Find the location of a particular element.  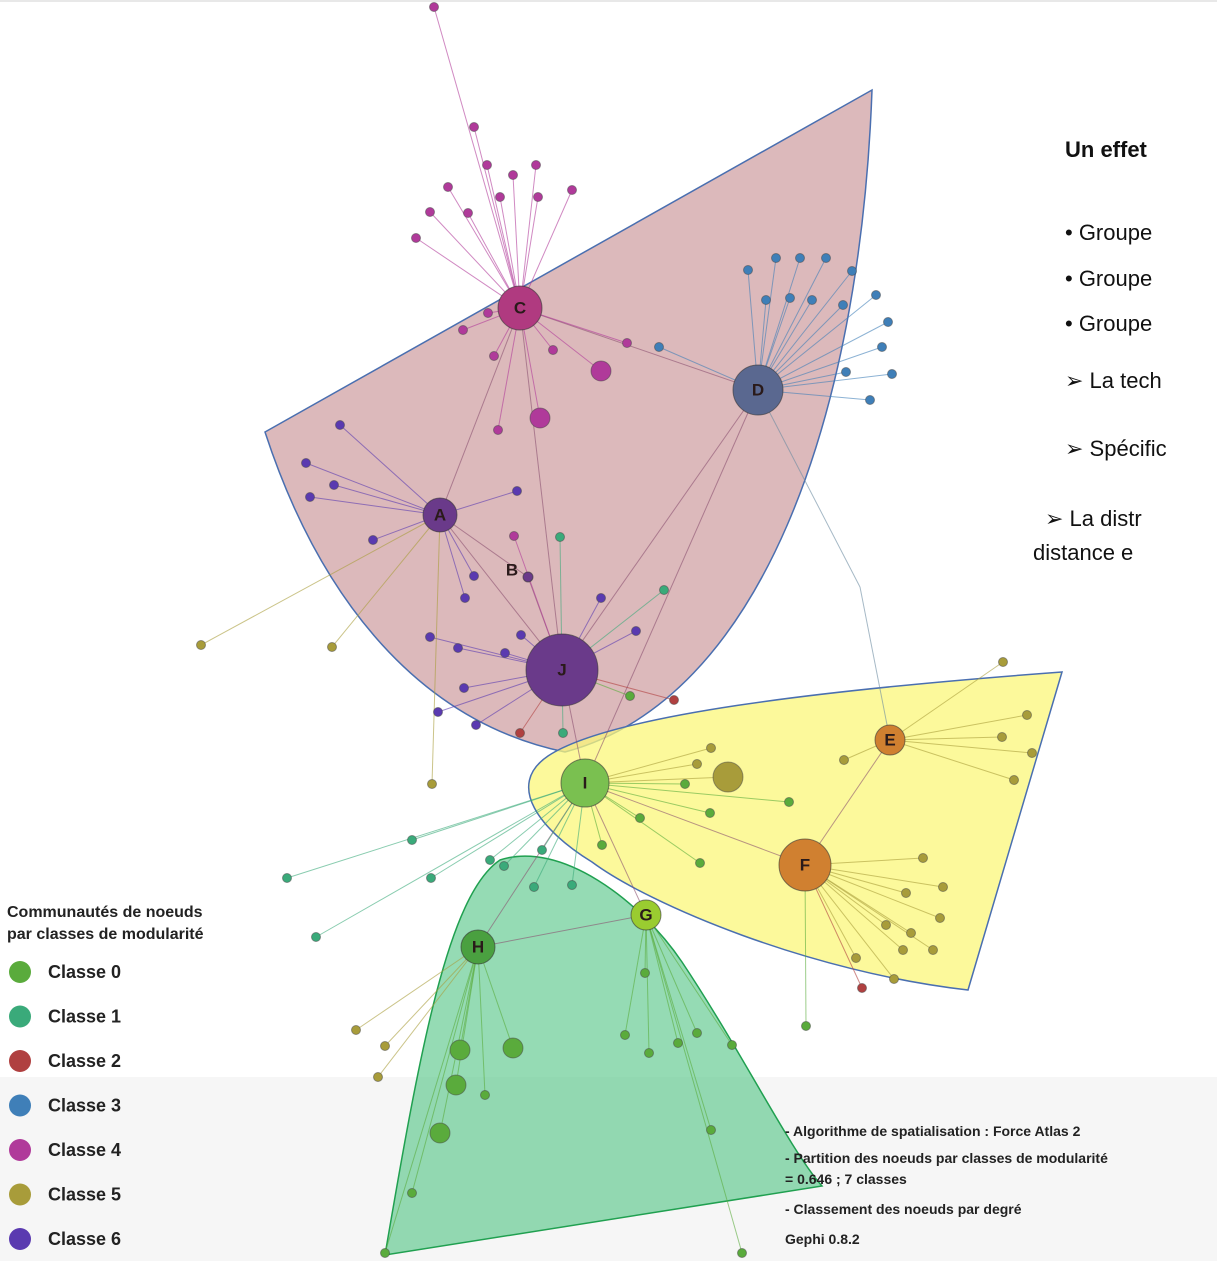

node-label: H is located at coordinates (478, 947).